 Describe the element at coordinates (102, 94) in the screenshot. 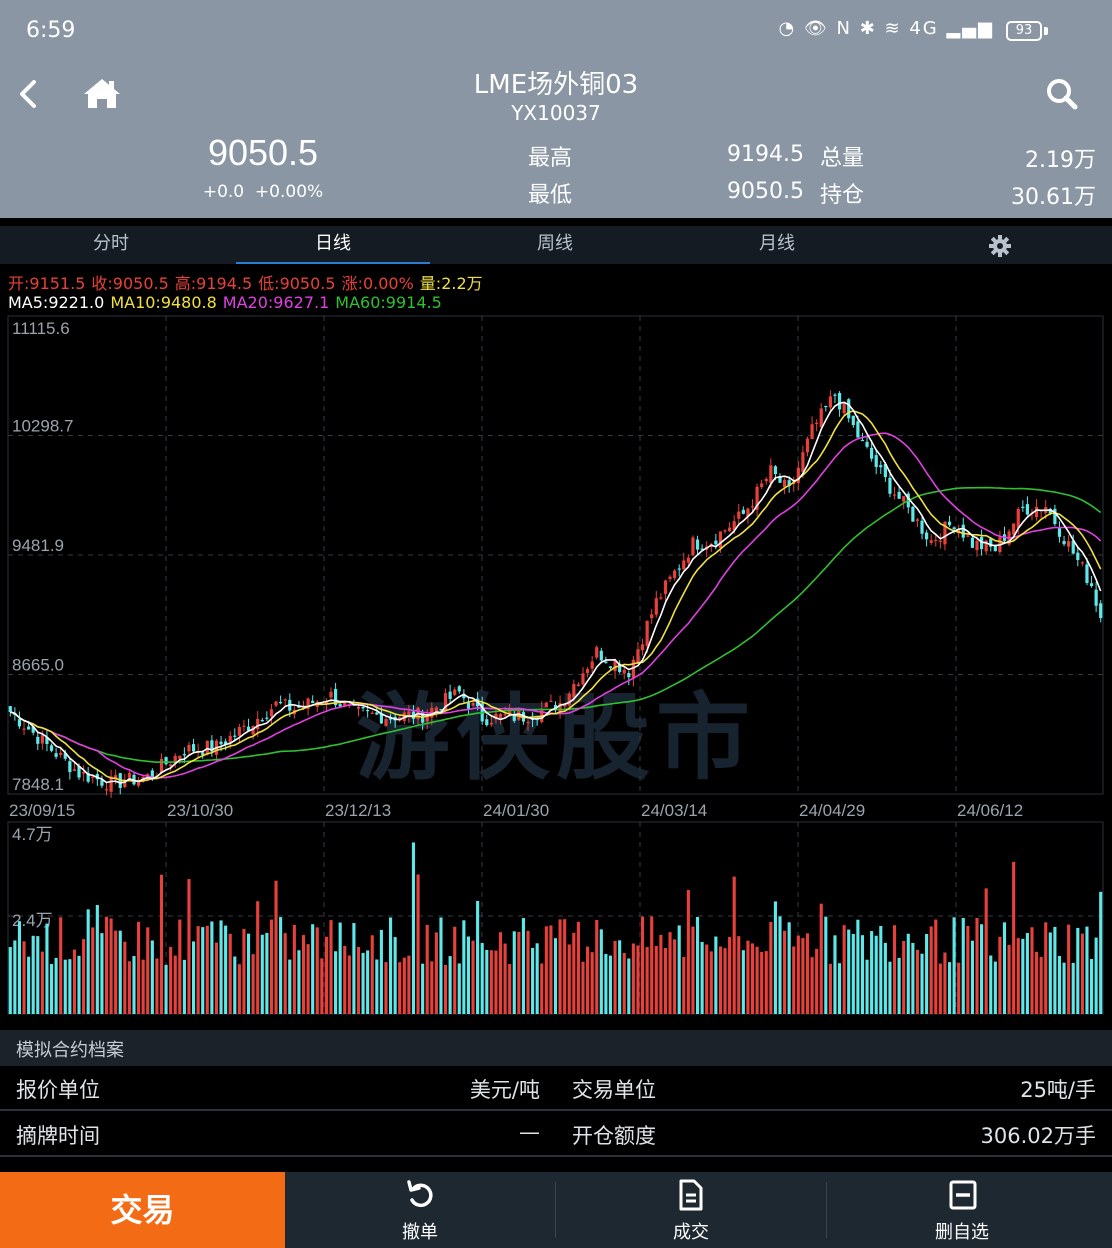

I see `home-button` at that location.